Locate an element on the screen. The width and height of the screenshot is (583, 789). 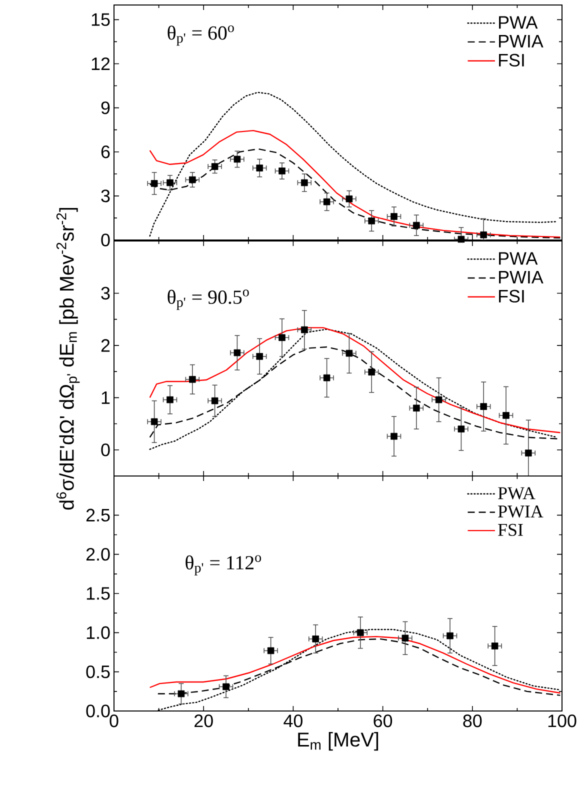
y-tick-label: 1.5 is located at coordinates (98, 593).